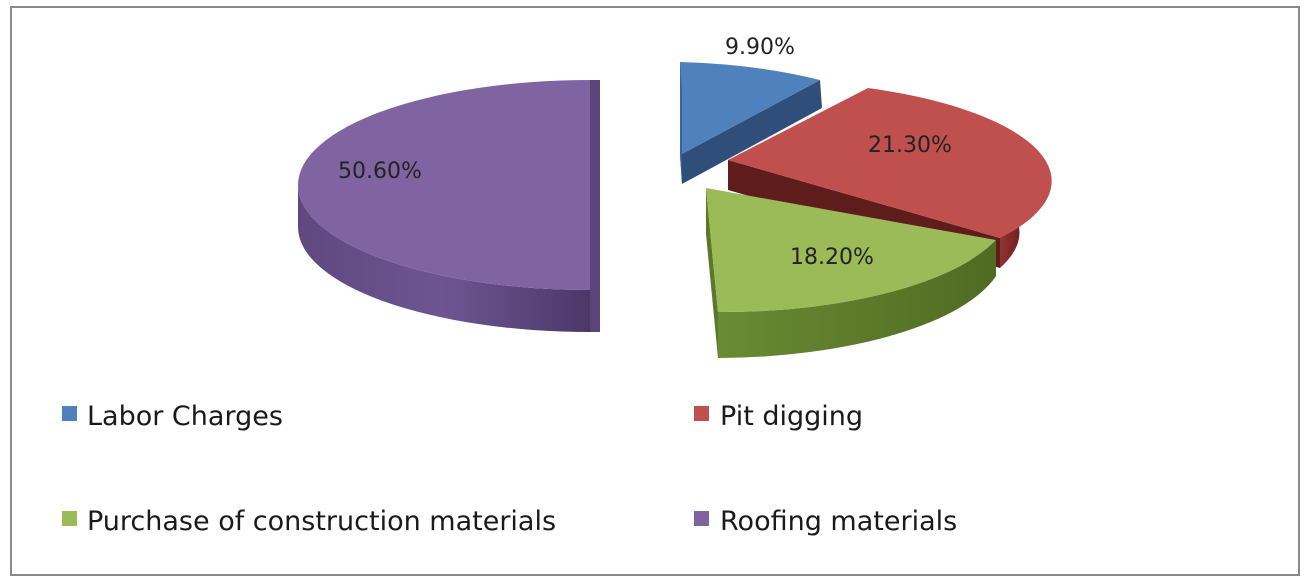 The width and height of the screenshot is (1312, 580). What do you see at coordinates (69, 413) in the screenshot?
I see `legend-swatch-labor-charges` at bounding box center [69, 413].